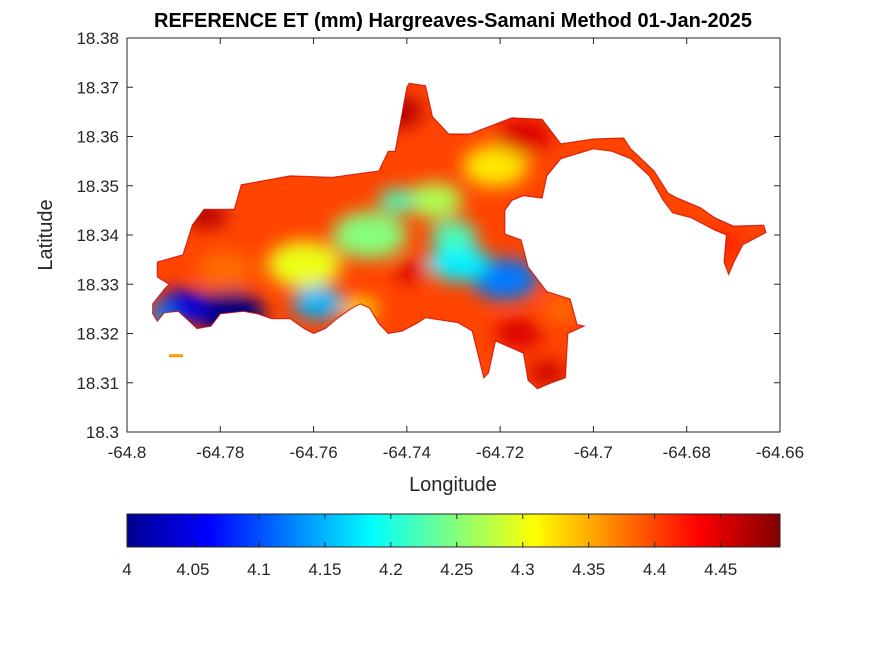 The height and width of the screenshot is (656, 875). What do you see at coordinates (127, 452) in the screenshot?
I see `x-tick-label: -64.8` at bounding box center [127, 452].